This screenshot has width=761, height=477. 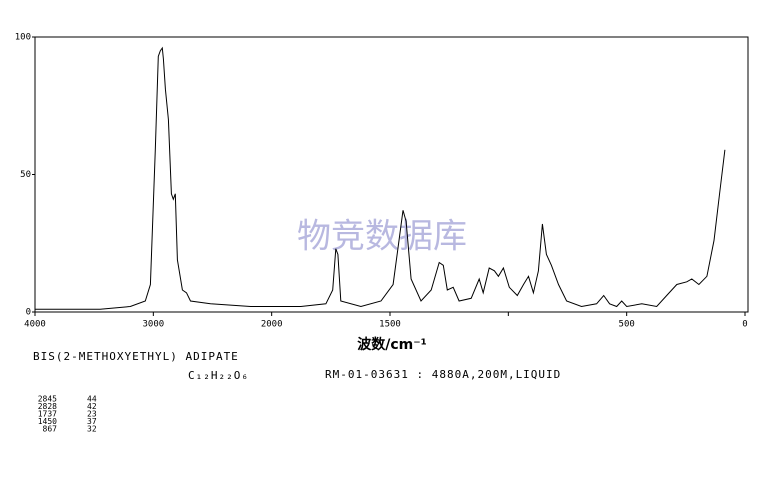 I want to click on peak-intensity: 44, so click(x=92, y=399).